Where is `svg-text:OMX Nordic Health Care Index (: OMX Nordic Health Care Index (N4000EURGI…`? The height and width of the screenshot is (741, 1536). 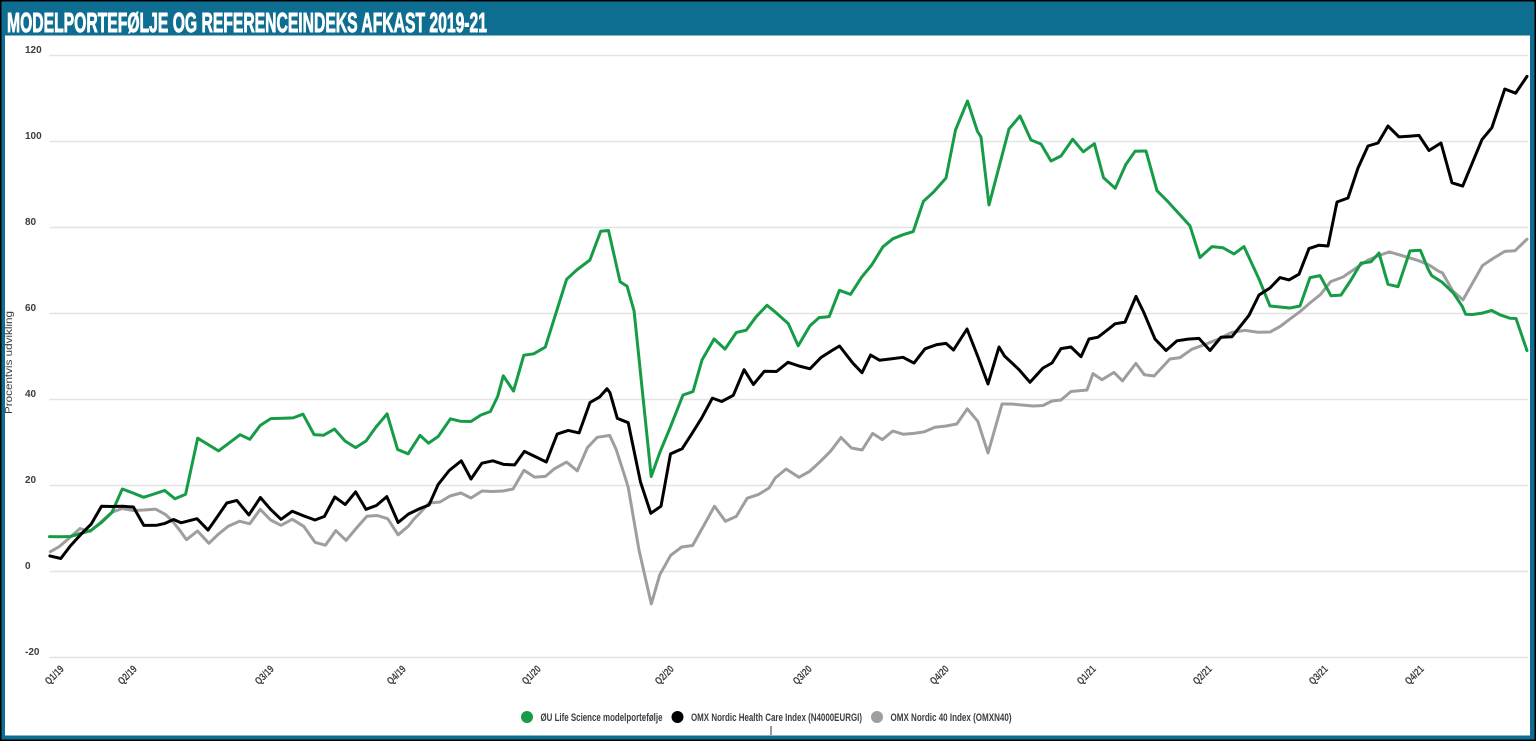
svg-text:OMX Nordic Health Care Index (: OMX Nordic Health Care Index (N4000EURGI… is located at coordinates (776, 718).